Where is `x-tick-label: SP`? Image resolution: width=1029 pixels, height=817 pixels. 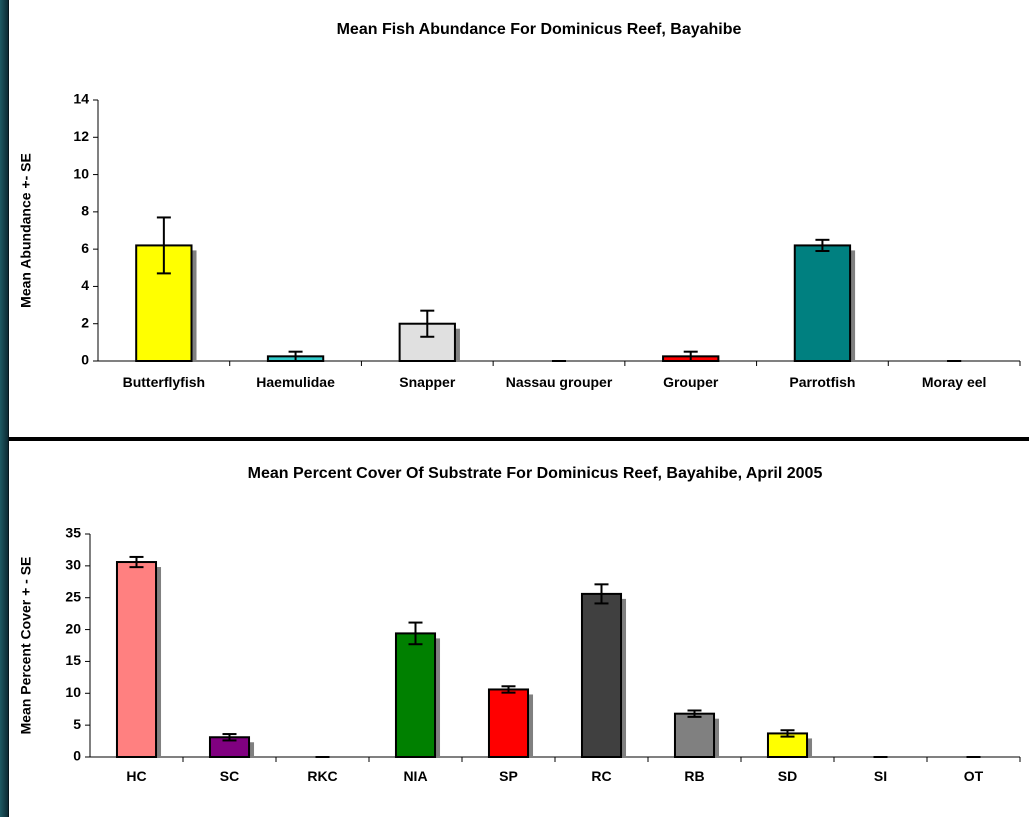 x-tick-label: SP is located at coordinates (508, 776).